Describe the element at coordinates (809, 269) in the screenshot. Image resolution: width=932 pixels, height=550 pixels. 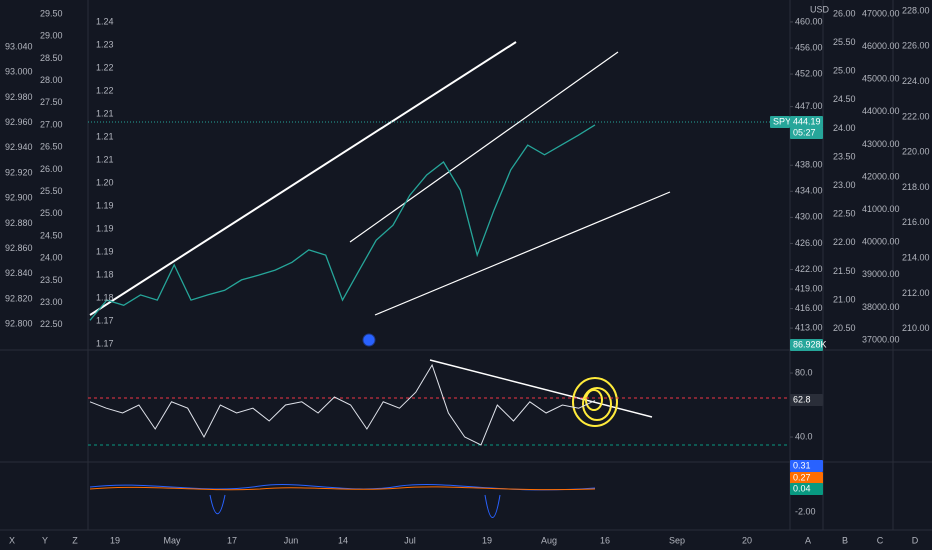
I see `price-tick-label: 422.00` at that location.